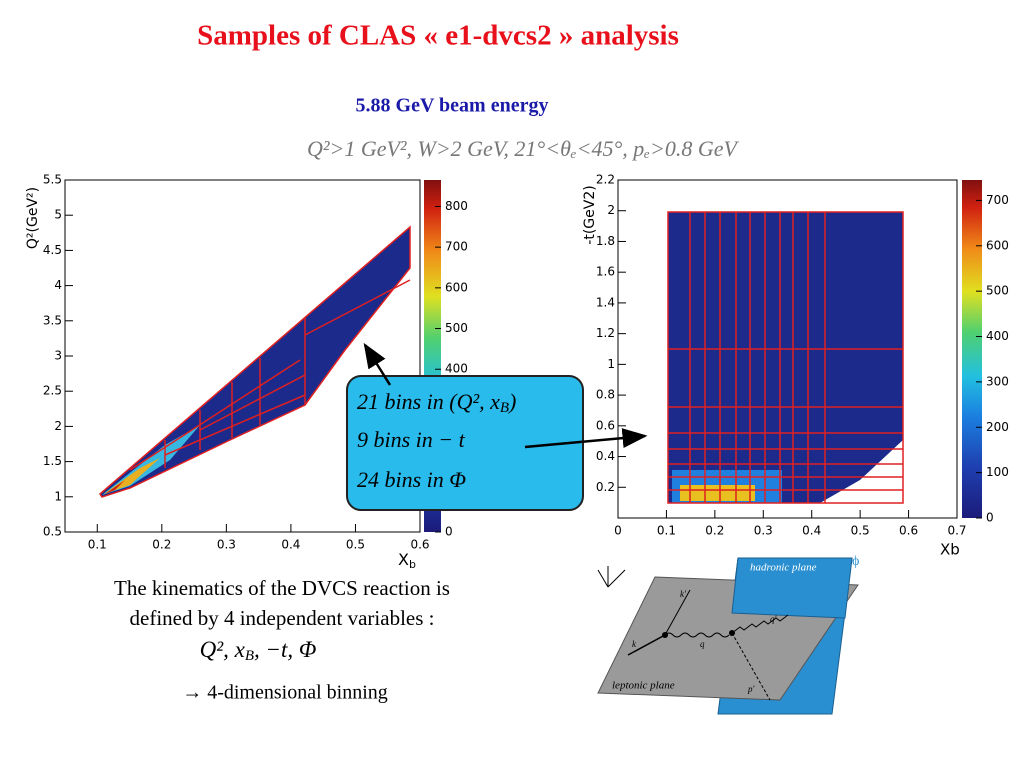  What do you see at coordinates (774, 619) in the screenshot?
I see `diagram-label: q'` at bounding box center [774, 619].